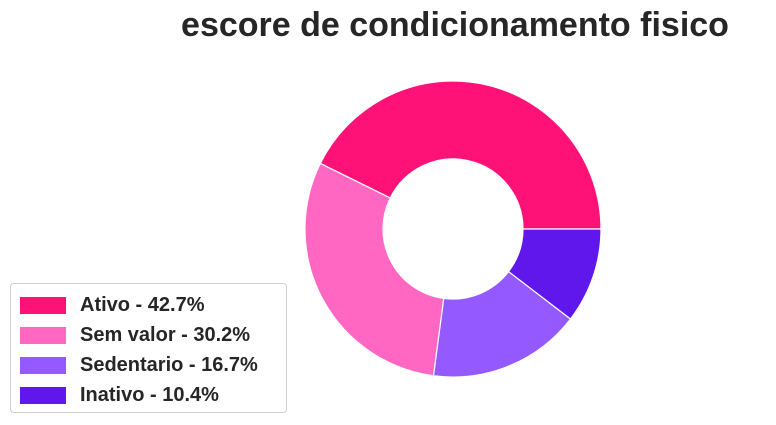  What do you see at coordinates (149, 394) in the screenshot?
I see `legend-label-inativo: Inativo - 10.4%` at bounding box center [149, 394].